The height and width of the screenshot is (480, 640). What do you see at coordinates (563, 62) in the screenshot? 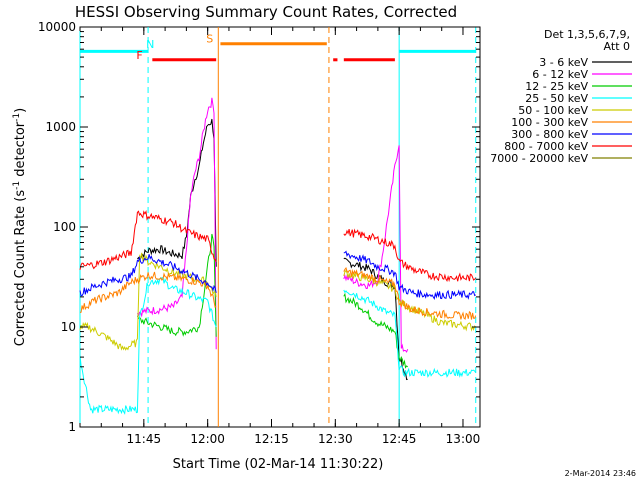
I see `legend-label: 3 - 6 keV` at bounding box center [563, 62].